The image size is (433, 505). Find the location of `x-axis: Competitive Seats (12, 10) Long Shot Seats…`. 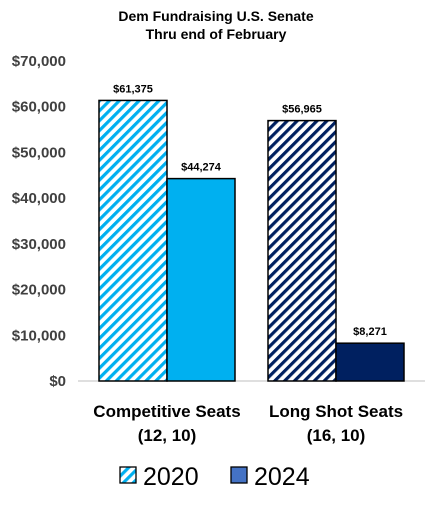

x-axis: Competitive Seats (12, 10) Long Shot Seats… is located at coordinates (248, 423).